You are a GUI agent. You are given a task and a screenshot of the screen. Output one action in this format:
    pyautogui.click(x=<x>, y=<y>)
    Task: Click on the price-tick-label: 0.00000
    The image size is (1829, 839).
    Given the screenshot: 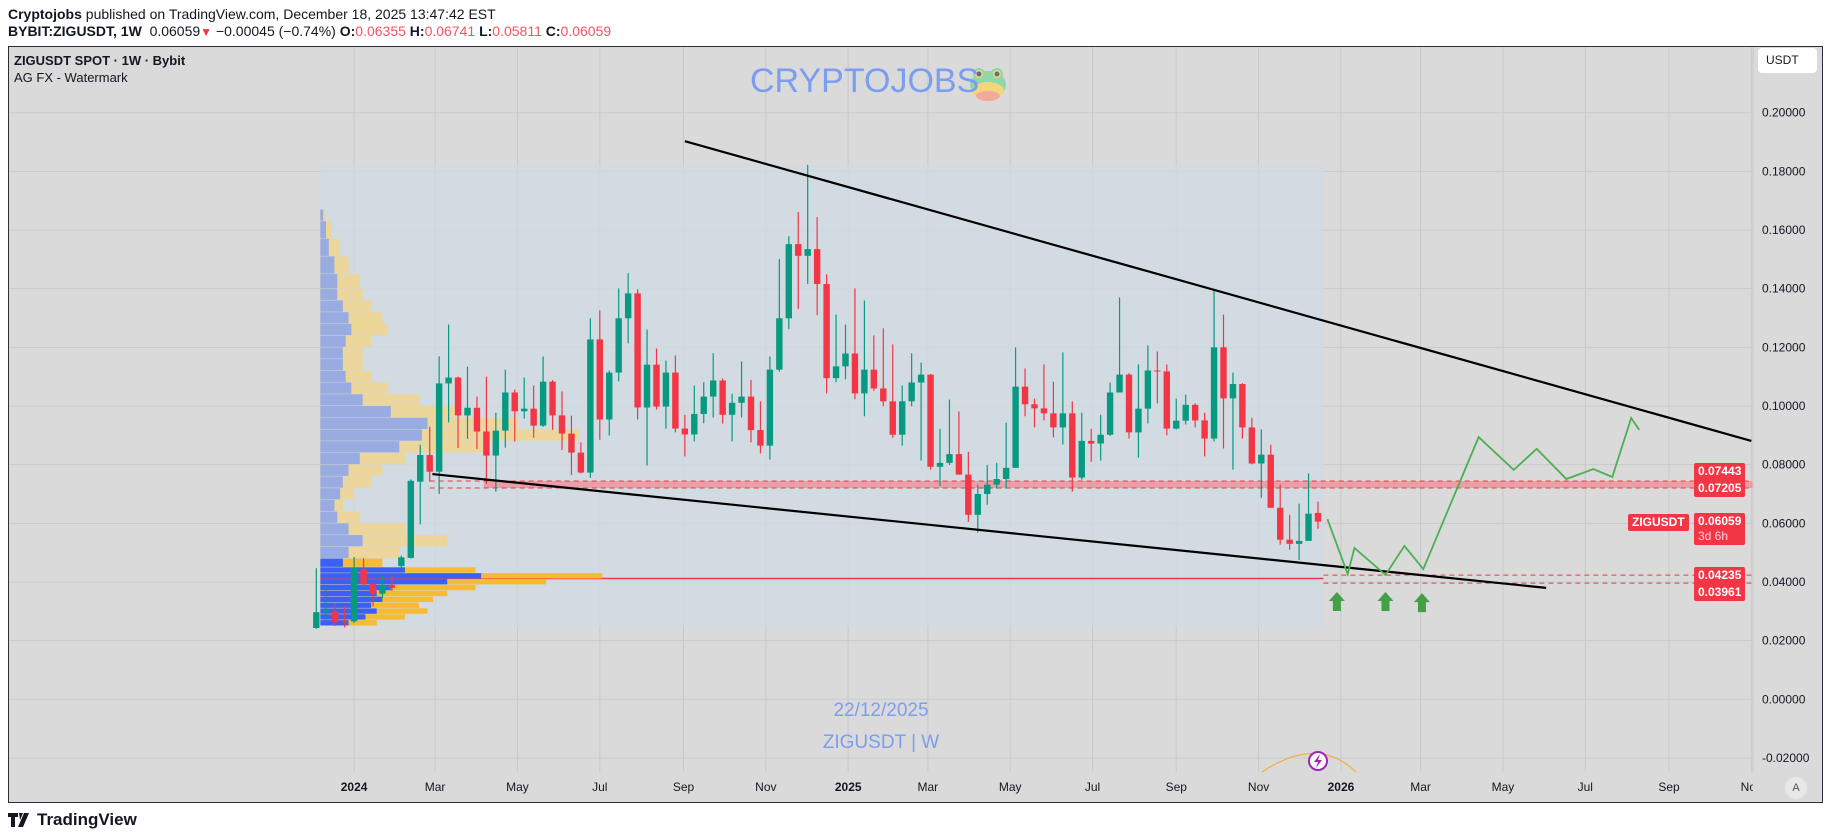 What is the action you would take?
    pyautogui.click(x=1784, y=699)
    